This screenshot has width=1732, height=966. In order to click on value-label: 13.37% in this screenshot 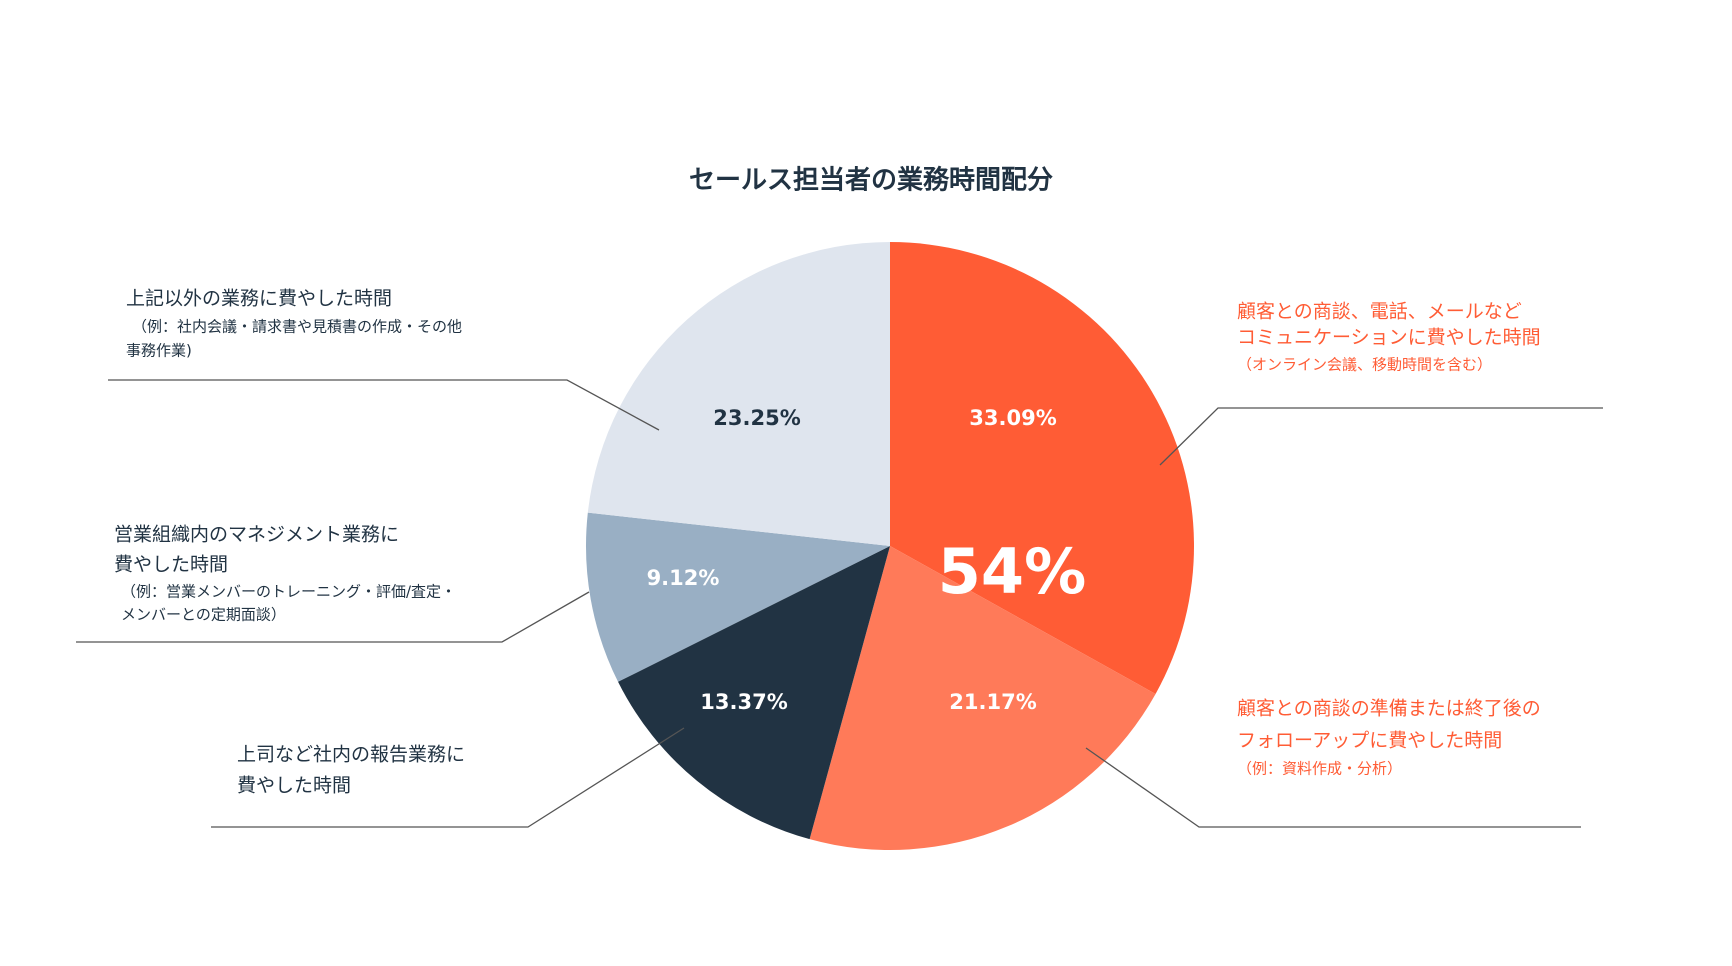, I will do `click(743, 702)`.